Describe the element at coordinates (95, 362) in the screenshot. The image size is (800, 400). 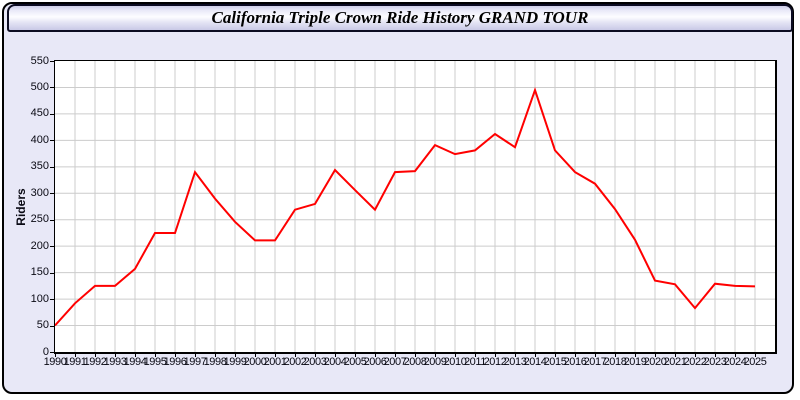
I see `x-tick-label: 1992` at that location.